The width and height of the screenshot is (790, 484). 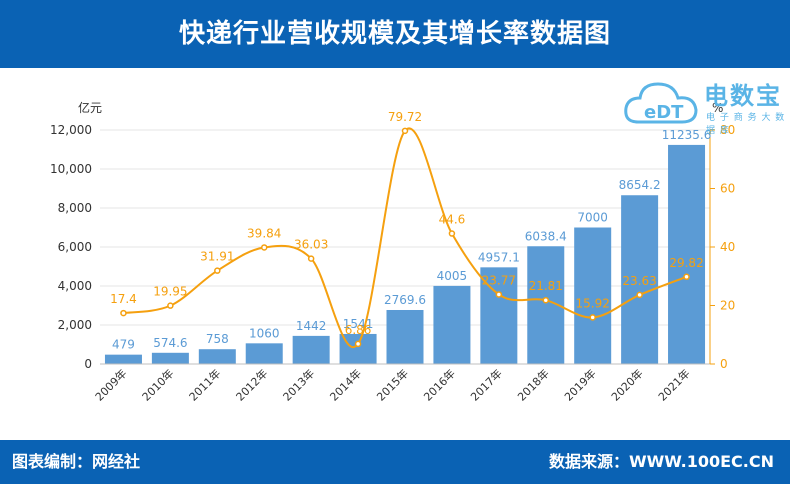 I want to click on y-tick-label: 4,000, so click(x=75, y=286).